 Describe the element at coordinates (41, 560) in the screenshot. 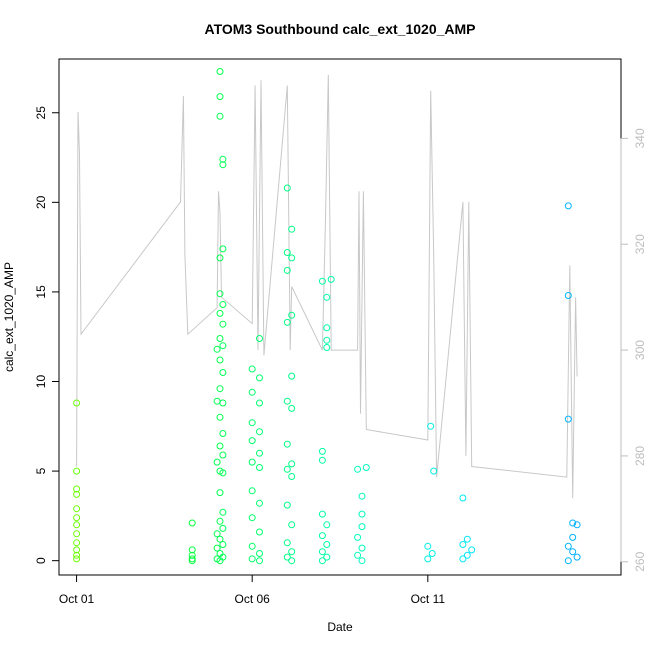

I see `y-tick-label: 0` at that location.